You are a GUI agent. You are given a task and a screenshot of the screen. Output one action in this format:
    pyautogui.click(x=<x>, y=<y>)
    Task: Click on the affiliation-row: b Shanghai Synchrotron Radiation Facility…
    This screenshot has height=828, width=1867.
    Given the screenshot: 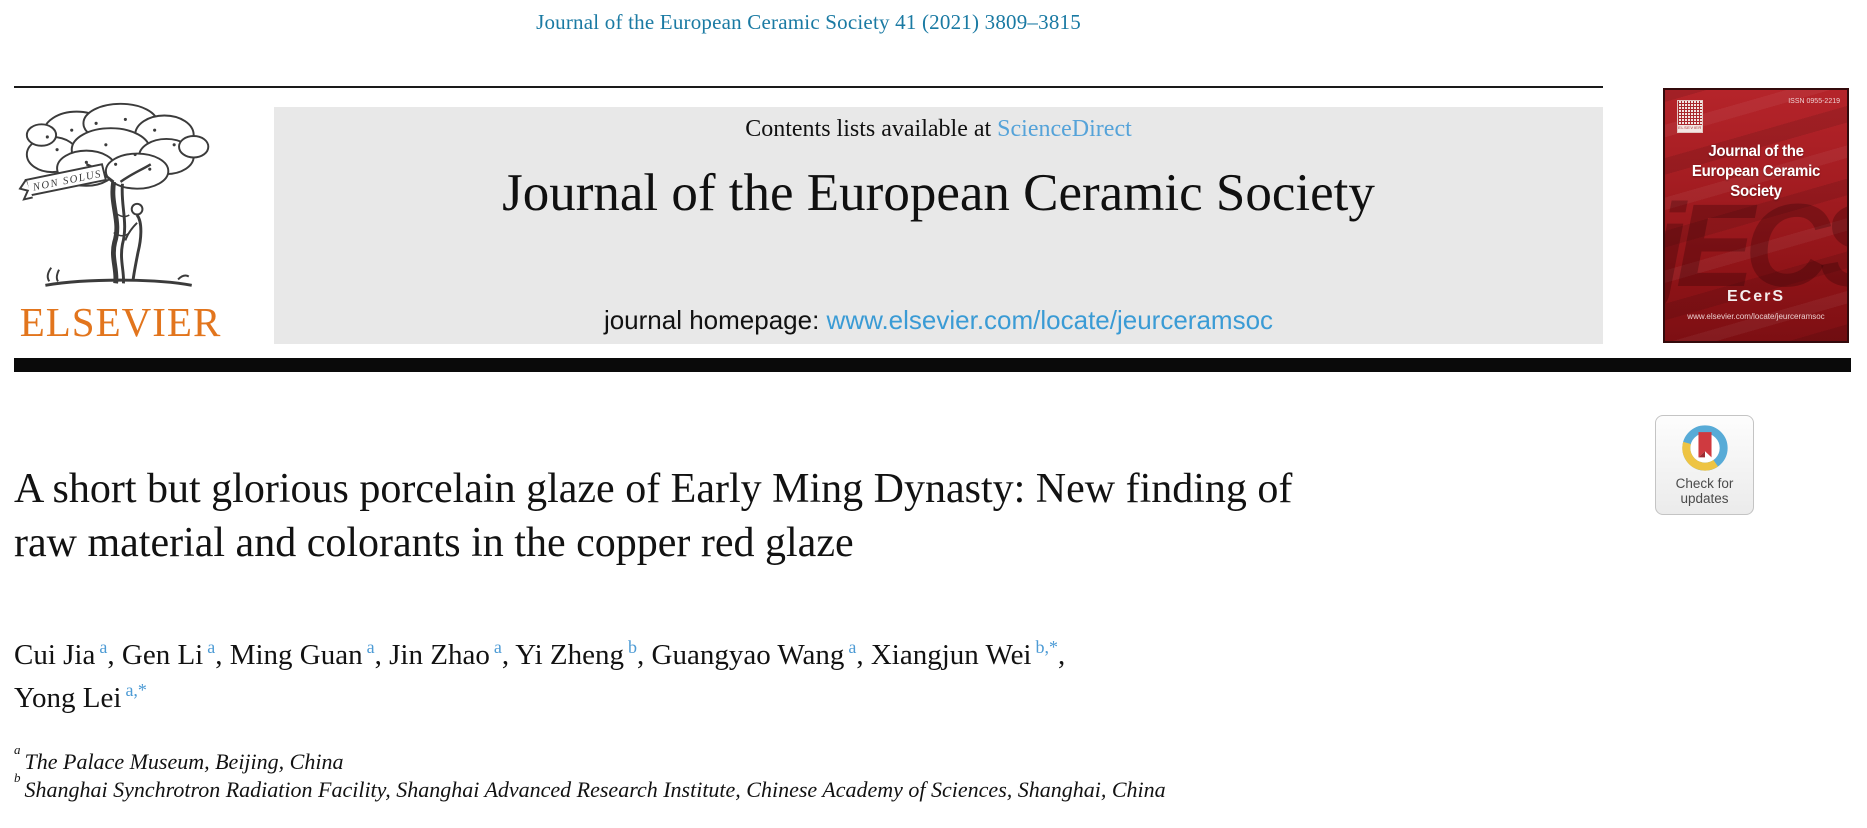 What is the action you would take?
    pyautogui.click(x=864, y=787)
    